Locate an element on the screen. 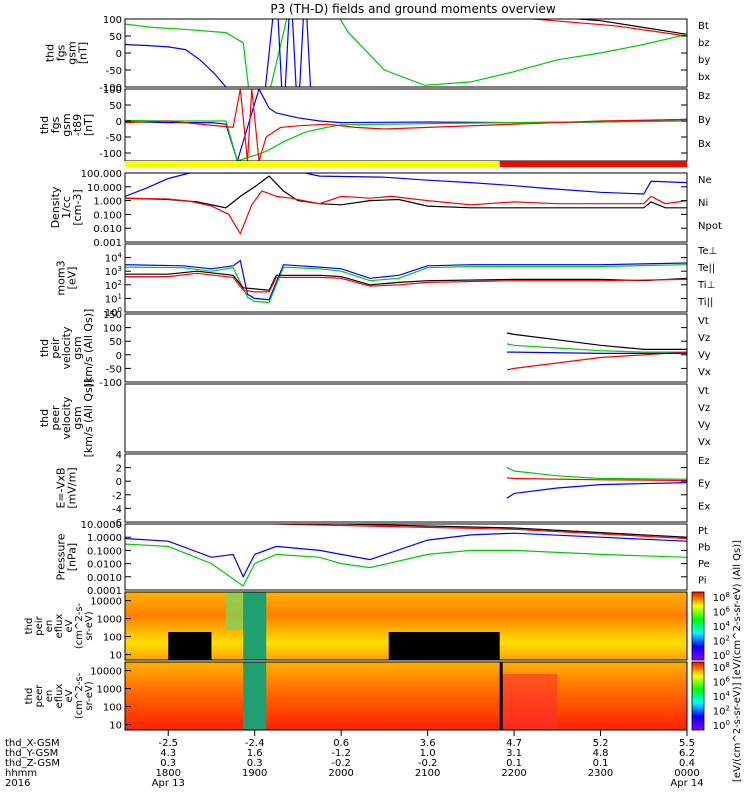  y-axis-label: -t89 is located at coordinates (77, 125).